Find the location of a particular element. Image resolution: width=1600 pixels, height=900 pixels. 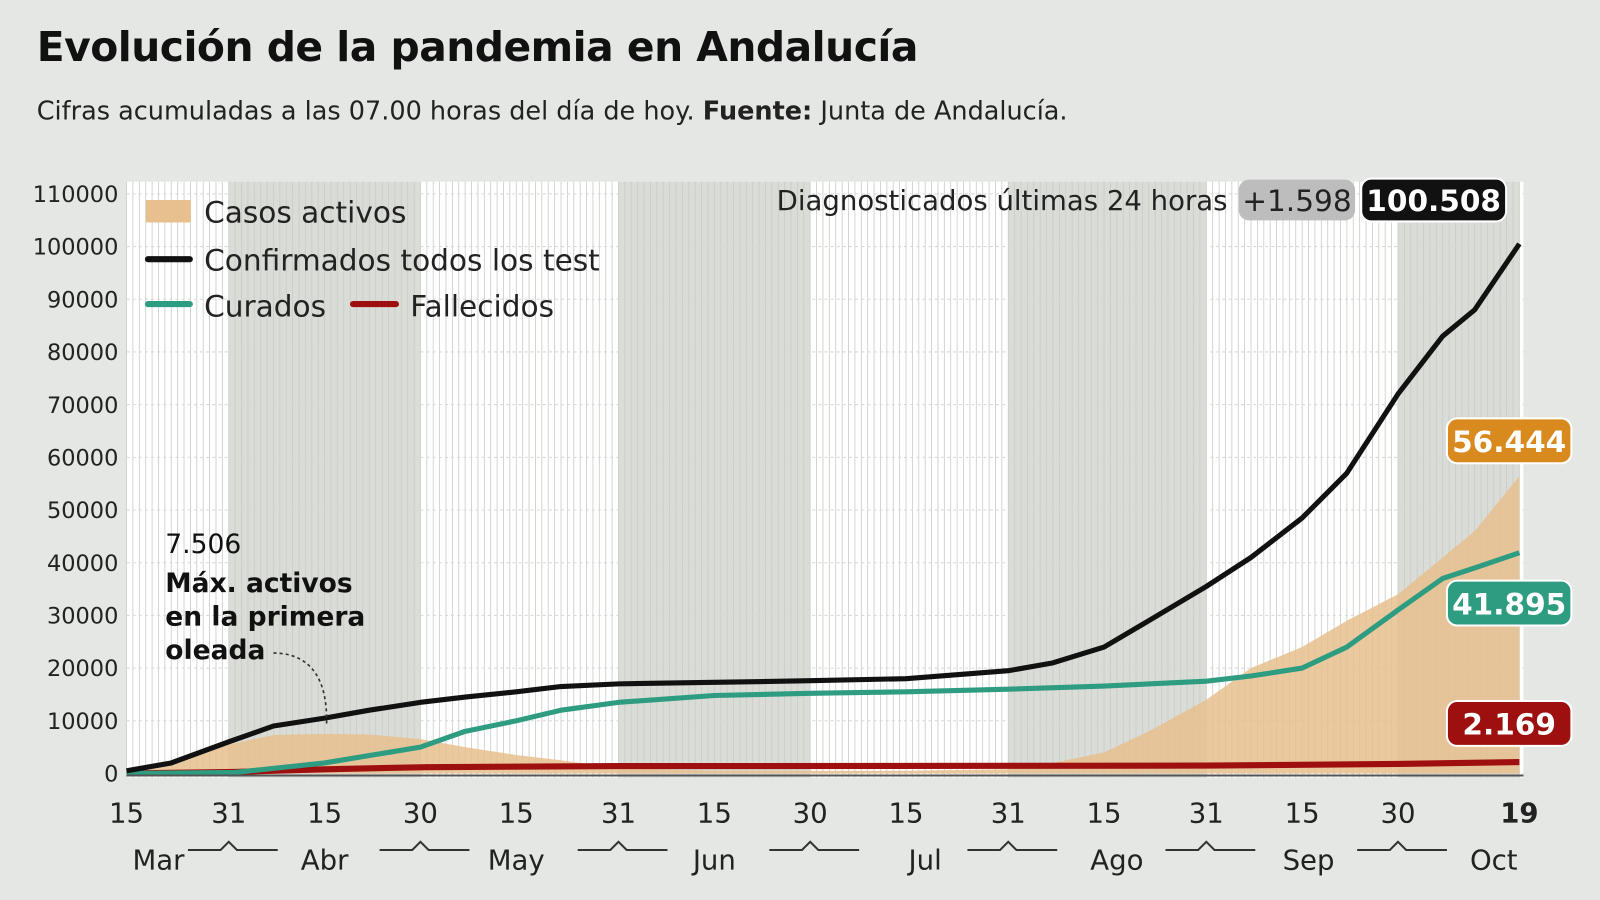

activos-end-value: 56.444 is located at coordinates (1509, 442).